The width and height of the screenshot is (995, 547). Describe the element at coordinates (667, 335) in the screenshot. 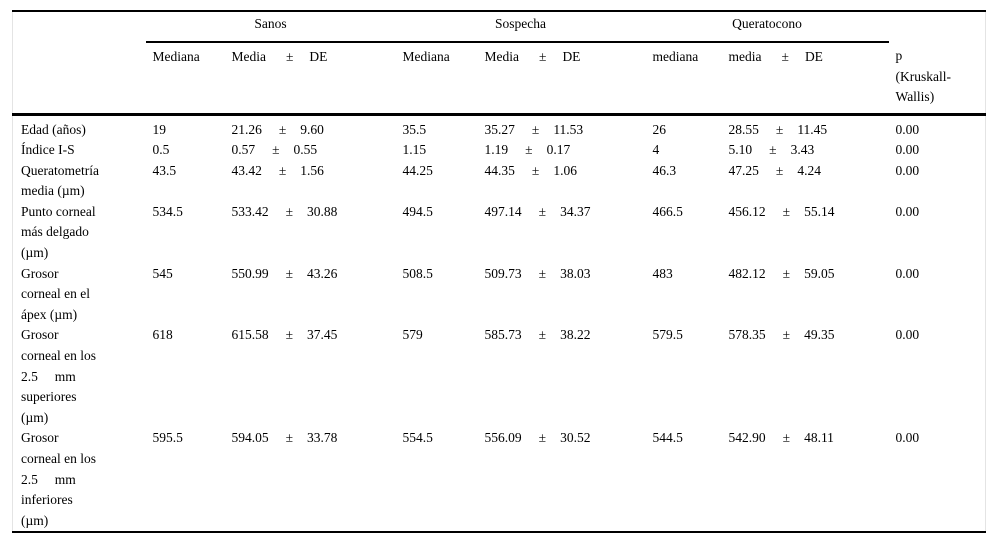

I see `mediana-value: 579.5` at that location.